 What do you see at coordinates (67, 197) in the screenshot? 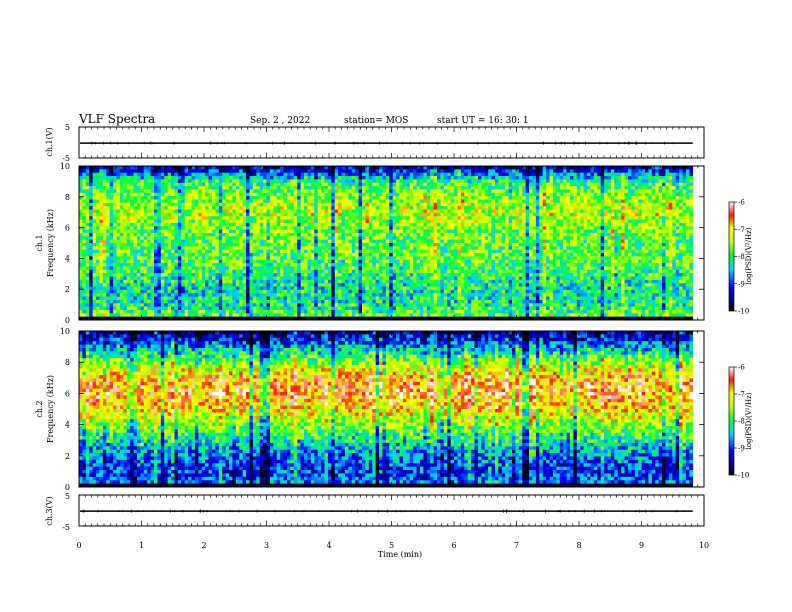
I see `spec1-ytick-label: 8` at bounding box center [67, 197].